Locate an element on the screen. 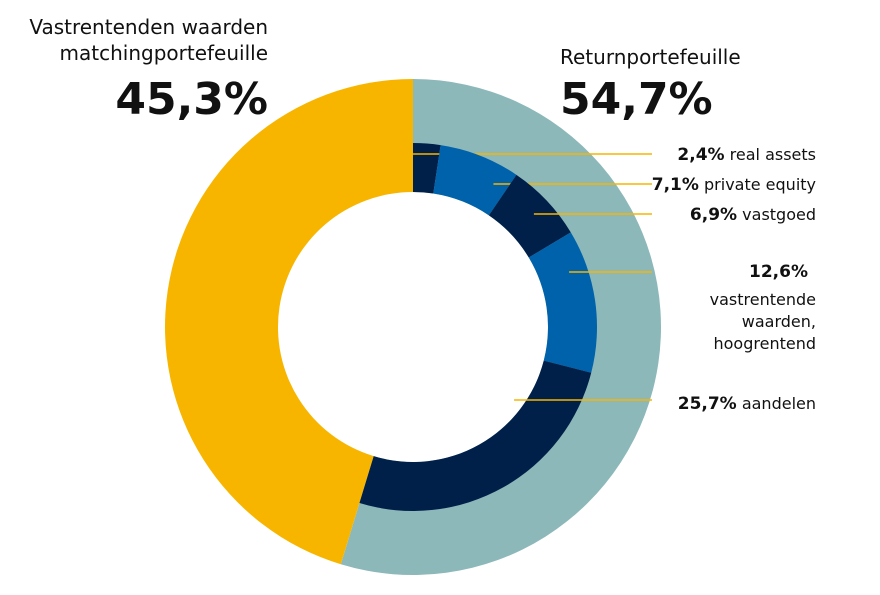 The height and width of the screenshot is (595, 880). segment-label-vastrentende-hoogrentend: 12,6% vastrentende waarden, hoogrentend is located at coordinates (763, 308).